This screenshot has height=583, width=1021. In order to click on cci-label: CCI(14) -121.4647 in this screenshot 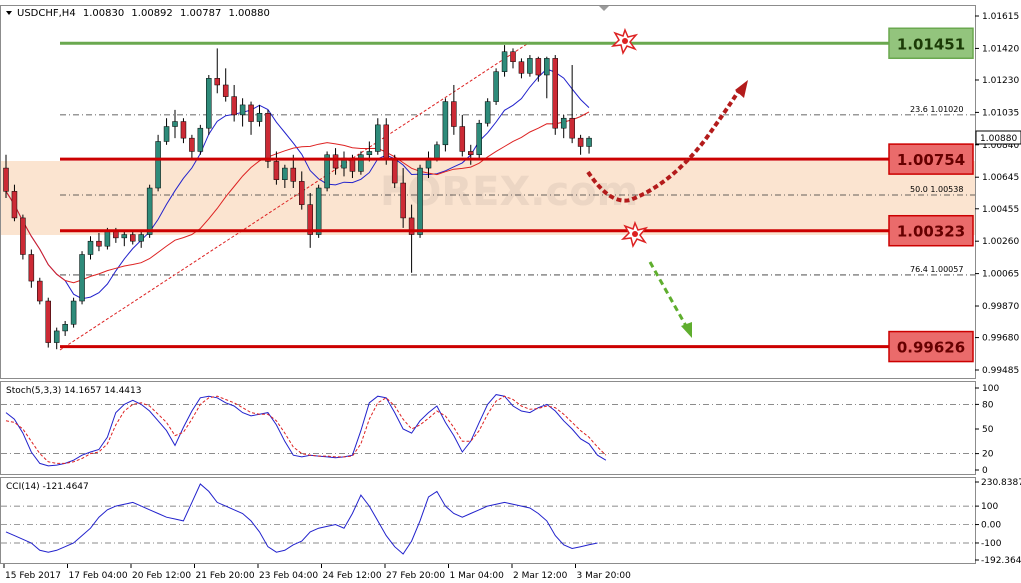, I will do `click(47, 487)`.